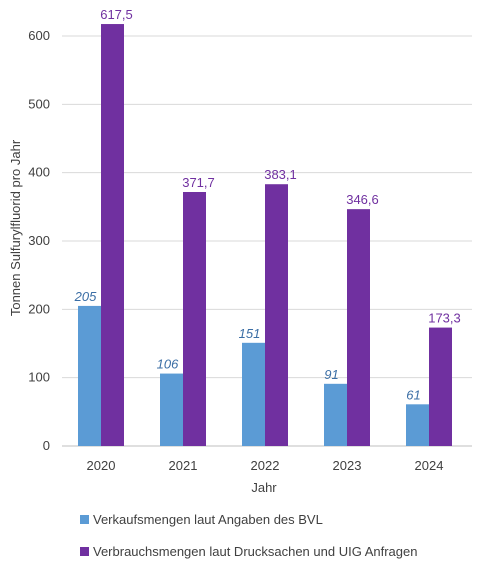  I want to click on bar-verbrauchsmengen-2020, so click(112, 235).